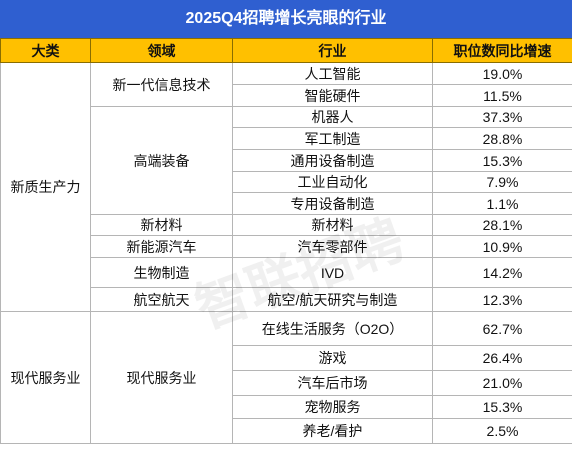 This screenshot has width=572, height=449. I want to click on growth-cell: 19.0%, so click(502, 73).